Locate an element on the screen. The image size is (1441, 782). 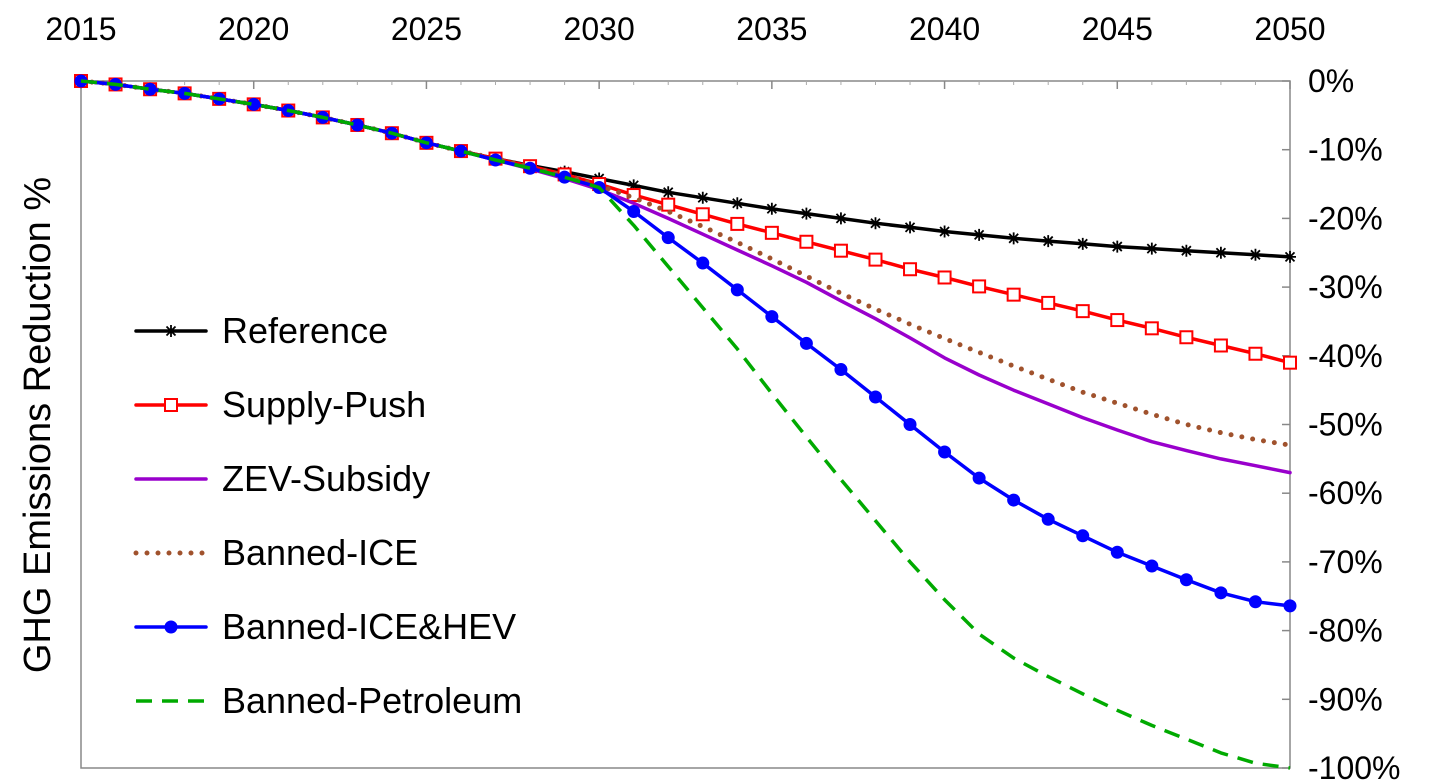
legend-label: ZEV-Subsidy is located at coordinates (326, 478).